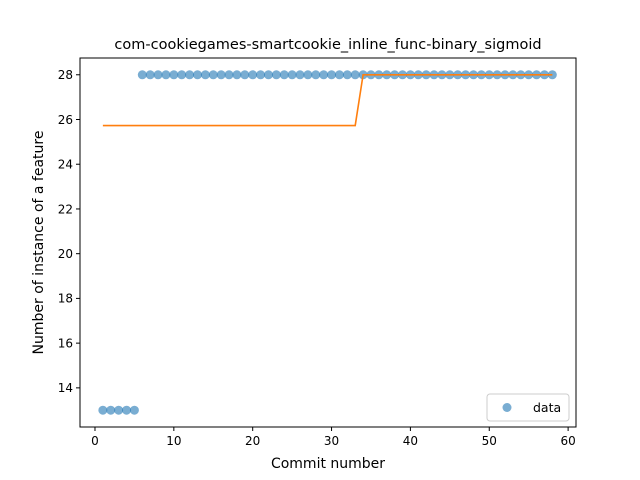  What do you see at coordinates (489, 441) in the screenshot?
I see `x-tick-label: 50` at bounding box center [489, 441].